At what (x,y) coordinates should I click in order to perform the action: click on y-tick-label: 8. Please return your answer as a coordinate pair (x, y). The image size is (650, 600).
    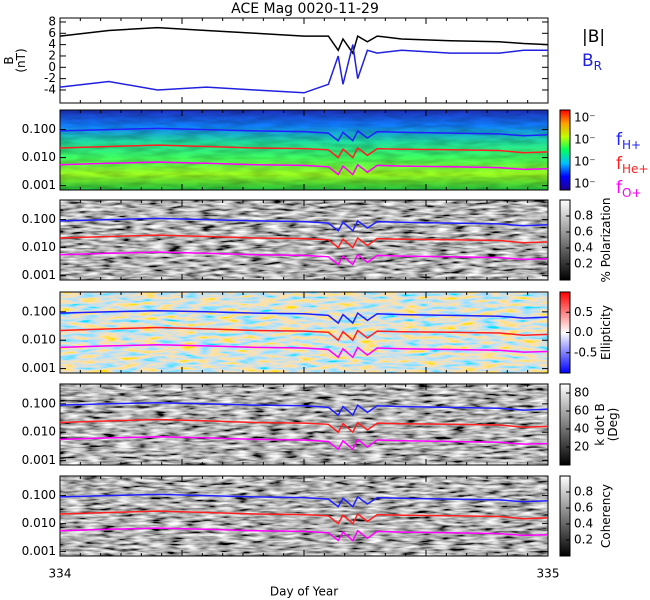
    Looking at the image, I should click on (52, 21).